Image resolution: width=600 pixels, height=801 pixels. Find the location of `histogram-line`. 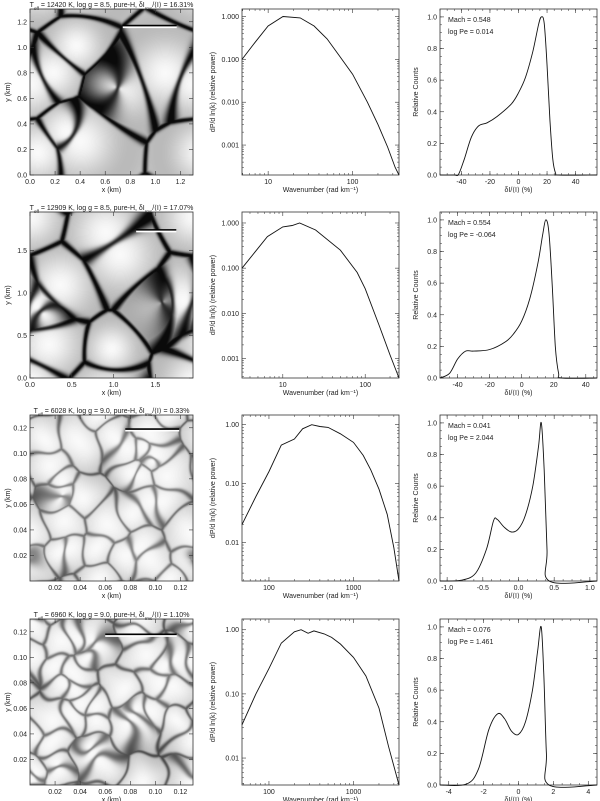

histogram-line is located at coordinates (518, 706).